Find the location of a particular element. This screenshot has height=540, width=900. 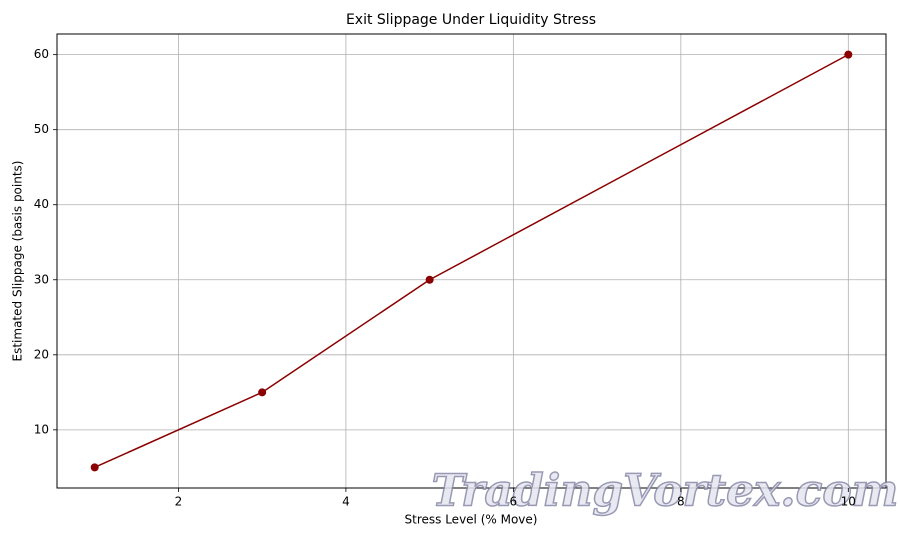

y-tick-label: 50 is located at coordinates (41, 129).